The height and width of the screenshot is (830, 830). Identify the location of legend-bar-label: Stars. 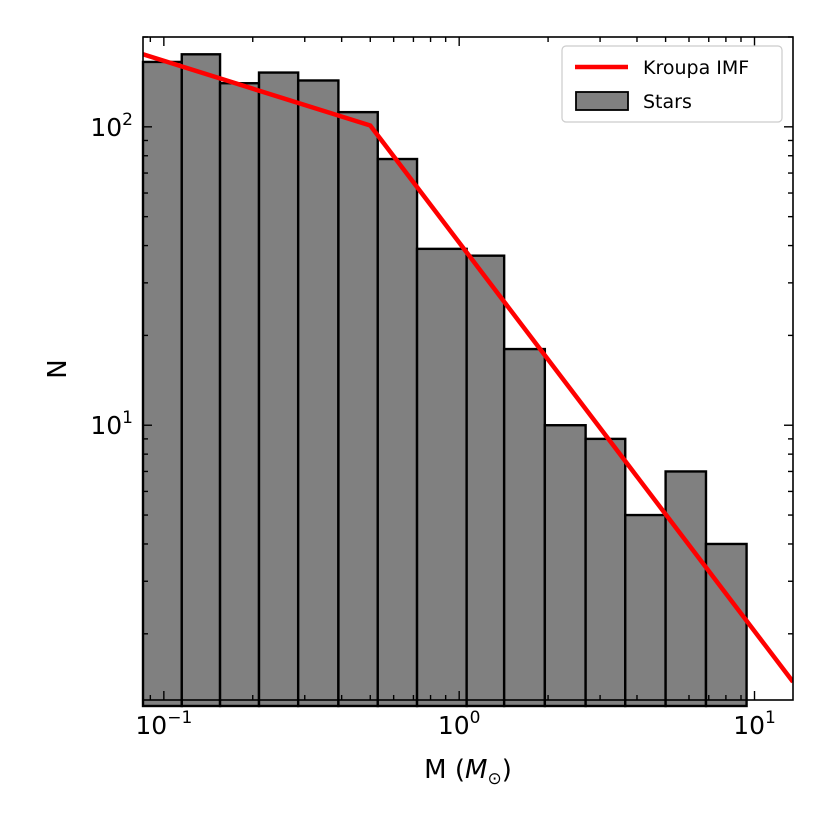
(667, 102).